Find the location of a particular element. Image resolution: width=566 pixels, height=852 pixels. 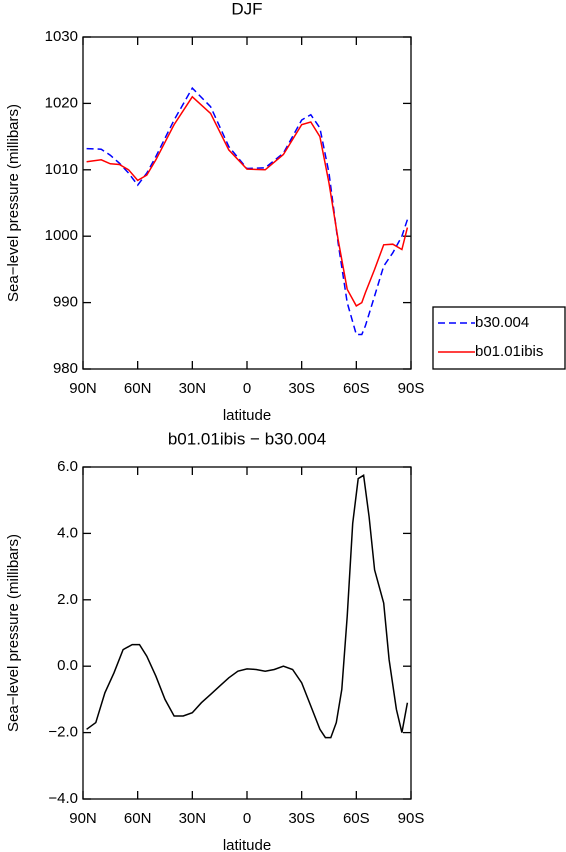

legend-label: b30.004 is located at coordinates (502, 322).